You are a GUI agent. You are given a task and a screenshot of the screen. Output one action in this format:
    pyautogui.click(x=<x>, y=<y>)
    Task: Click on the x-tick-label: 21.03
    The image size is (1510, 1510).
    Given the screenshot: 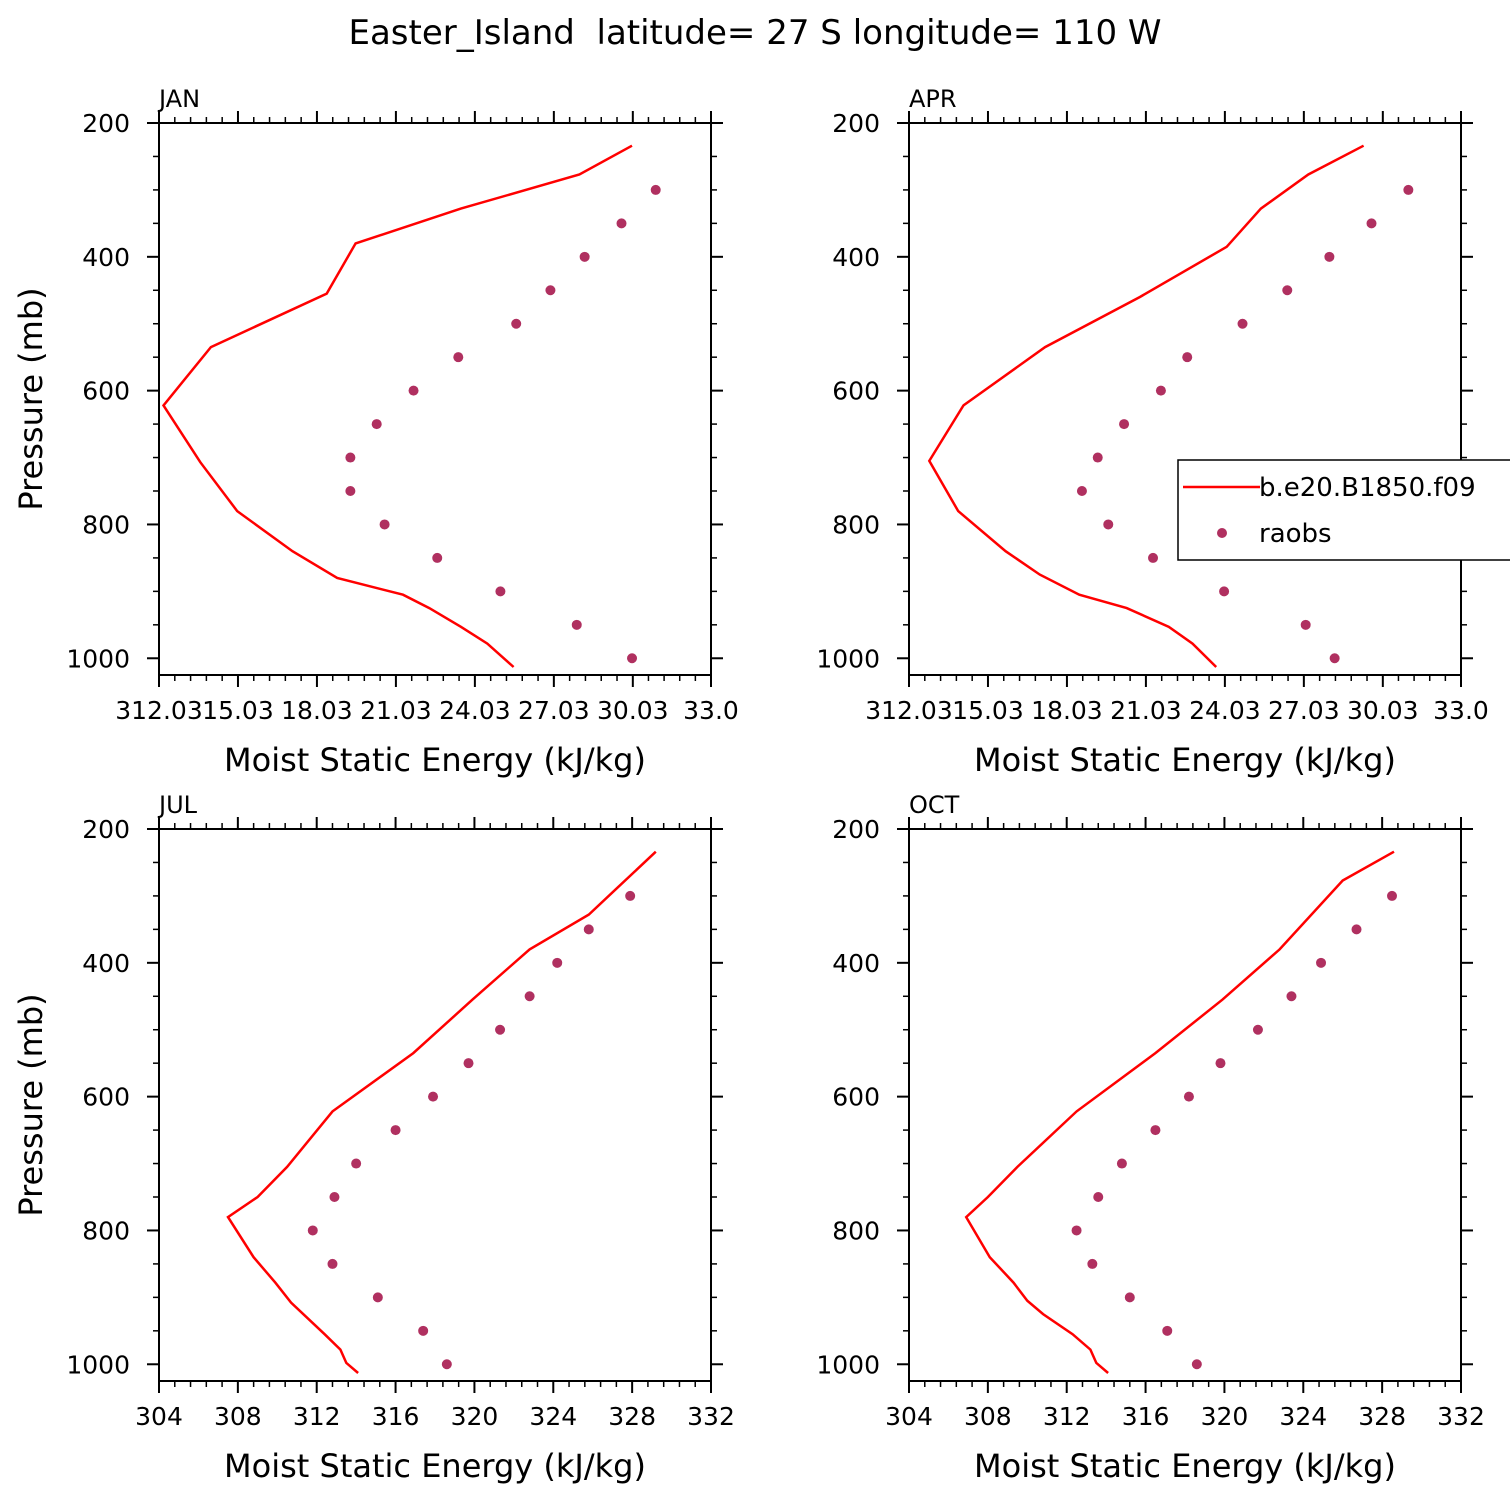 What is the action you would take?
    pyautogui.click(x=1146, y=710)
    